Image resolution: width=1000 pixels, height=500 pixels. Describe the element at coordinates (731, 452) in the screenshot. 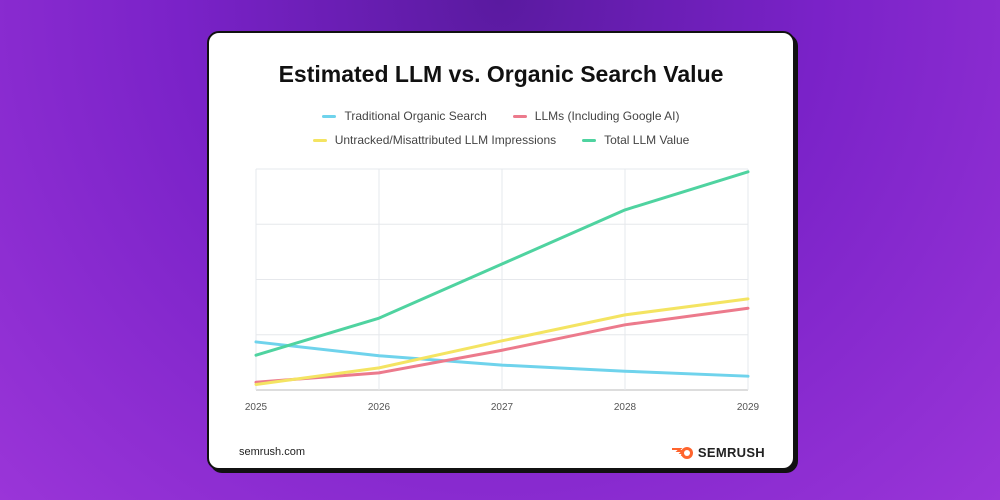

I see `logo-text: SEMRUSH` at that location.